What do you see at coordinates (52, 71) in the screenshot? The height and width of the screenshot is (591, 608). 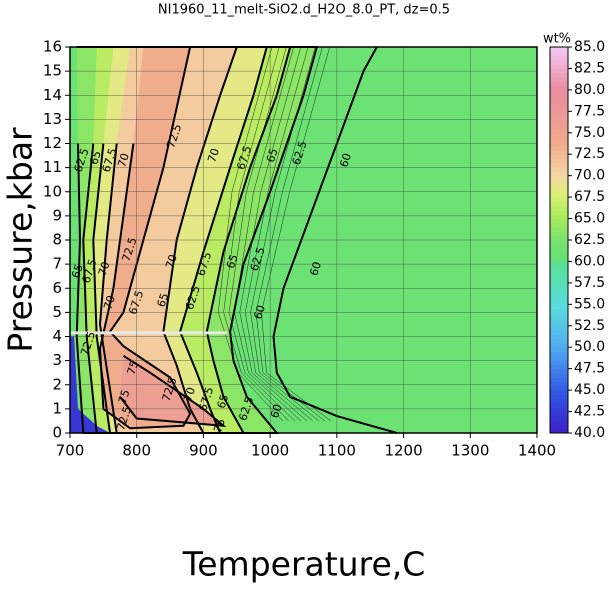 I see `y-tick-label: 15` at bounding box center [52, 71].